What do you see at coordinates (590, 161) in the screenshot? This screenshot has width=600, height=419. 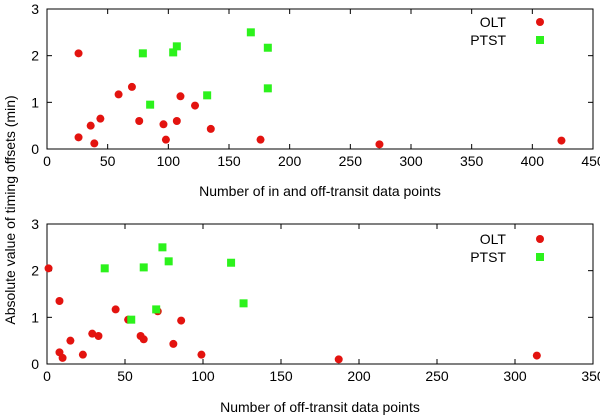 I see `x-tick-label: 450` at bounding box center [590, 161].